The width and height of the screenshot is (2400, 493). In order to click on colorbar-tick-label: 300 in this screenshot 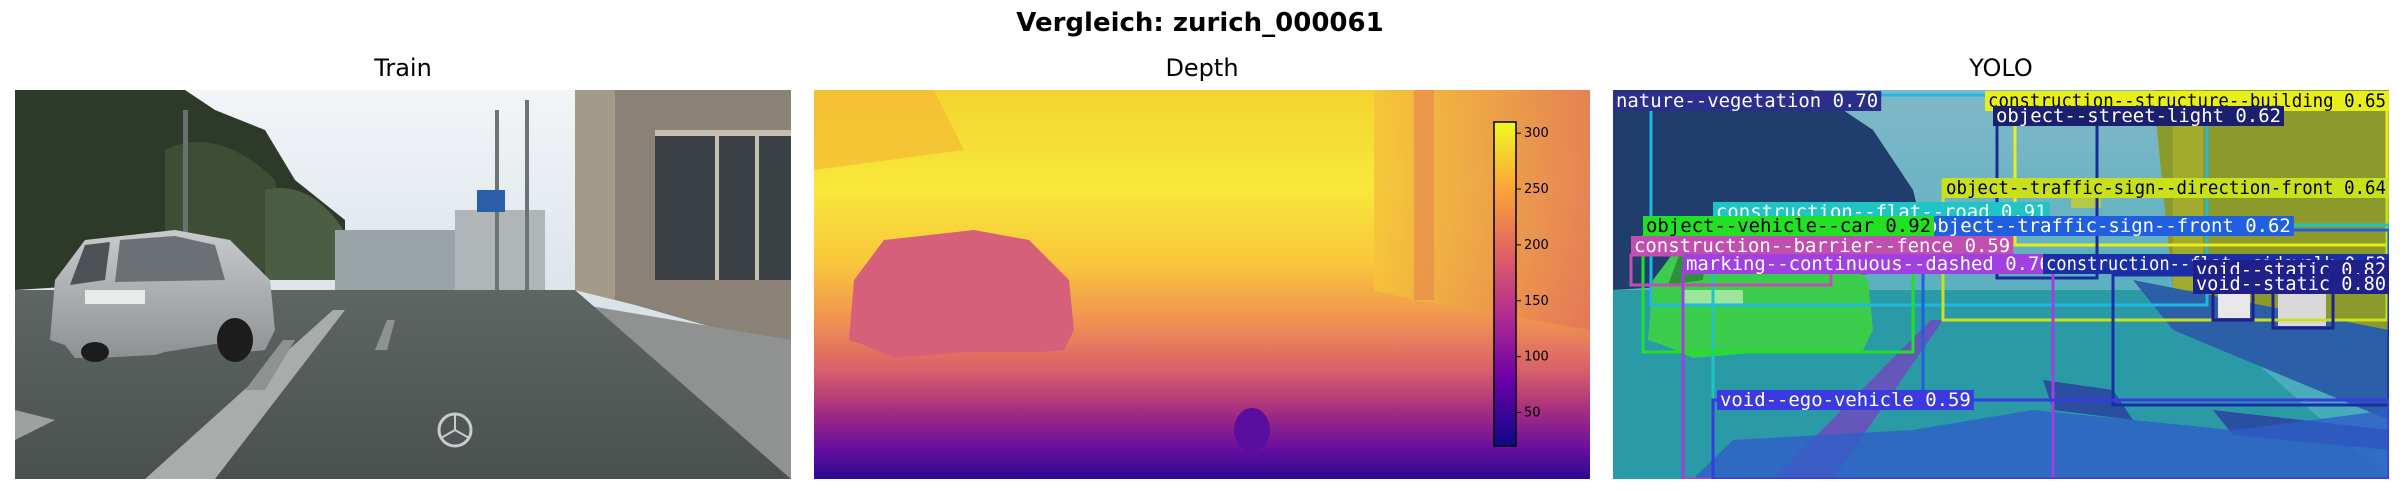, I will do `click(1536, 133)`.